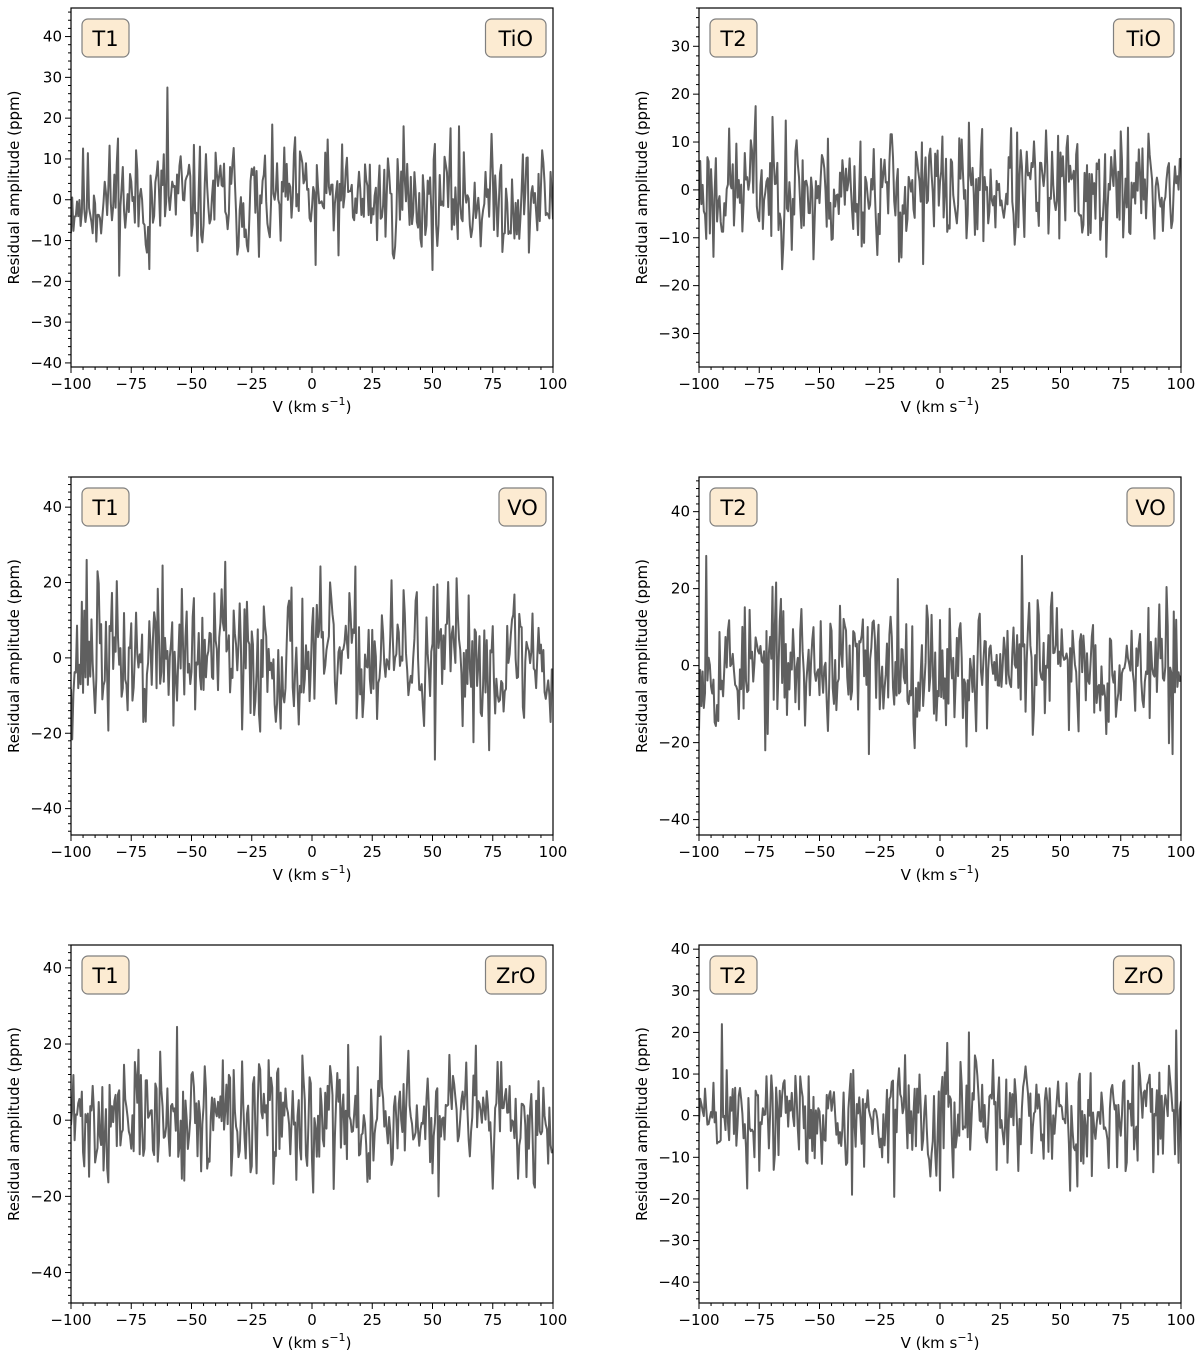 The width and height of the screenshot is (1200, 1358). I want to click on molecule-label: TiO, so click(515, 39).